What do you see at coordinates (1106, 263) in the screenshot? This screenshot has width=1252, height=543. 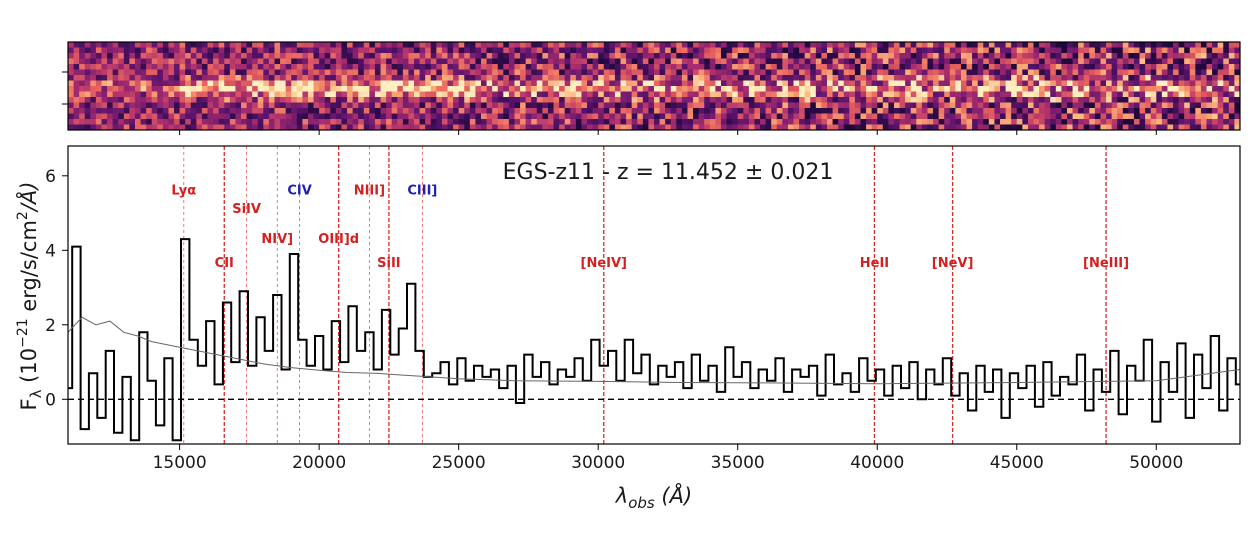 I see `emission-line-label: [NeIII]` at bounding box center [1106, 263].